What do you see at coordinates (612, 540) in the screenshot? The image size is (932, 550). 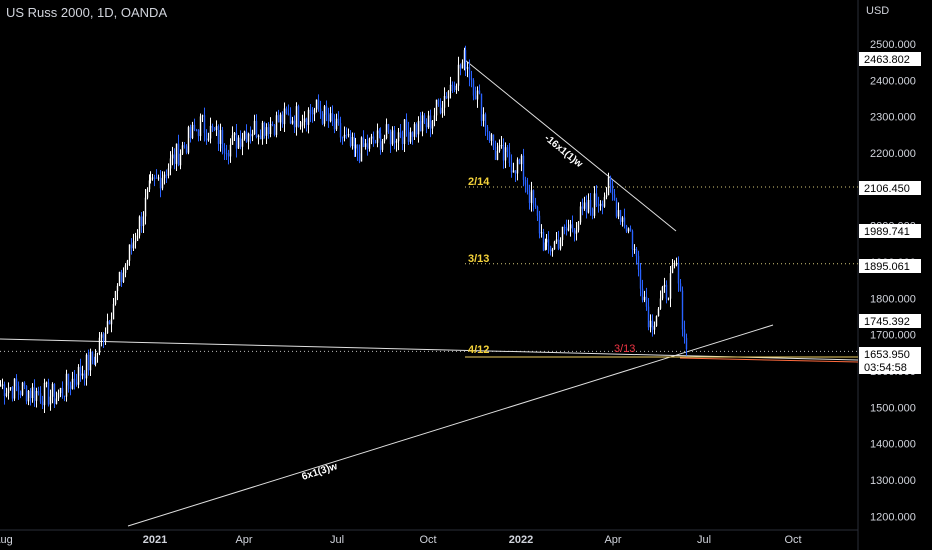 I see `x-tick-label: Apr` at bounding box center [612, 540].